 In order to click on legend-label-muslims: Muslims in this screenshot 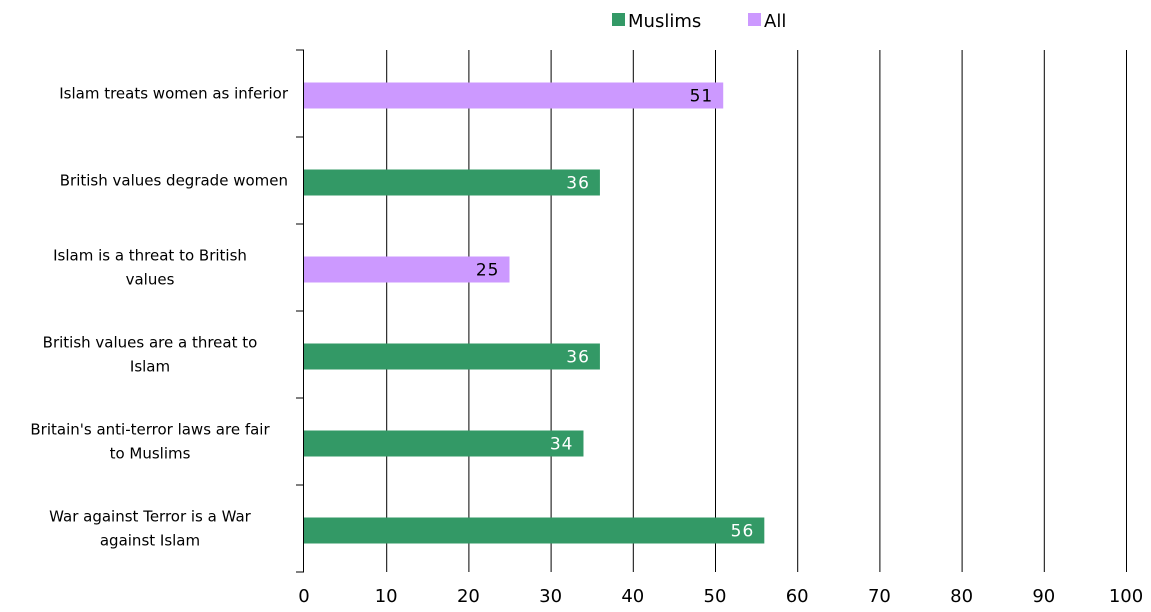, I will do `click(664, 21)`.